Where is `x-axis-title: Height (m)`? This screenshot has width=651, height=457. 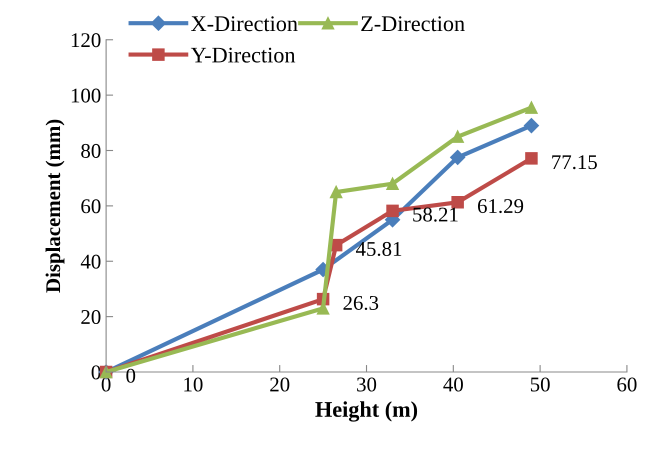 x-axis-title: Height (m) is located at coordinates (366, 411).